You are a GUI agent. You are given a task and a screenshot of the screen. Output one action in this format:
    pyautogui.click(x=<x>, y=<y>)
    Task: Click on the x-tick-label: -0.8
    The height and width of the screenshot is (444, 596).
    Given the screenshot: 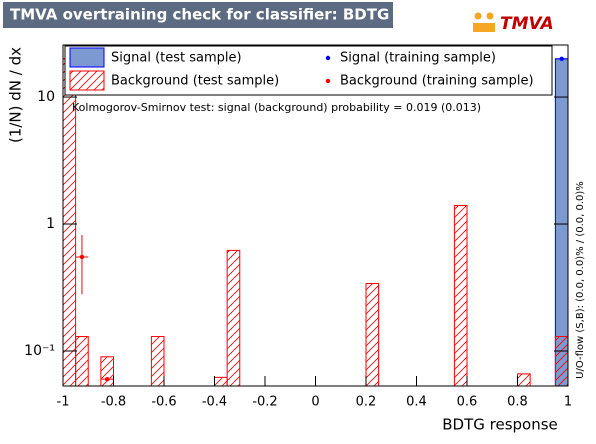 What is the action you would take?
    pyautogui.click(x=113, y=402)
    